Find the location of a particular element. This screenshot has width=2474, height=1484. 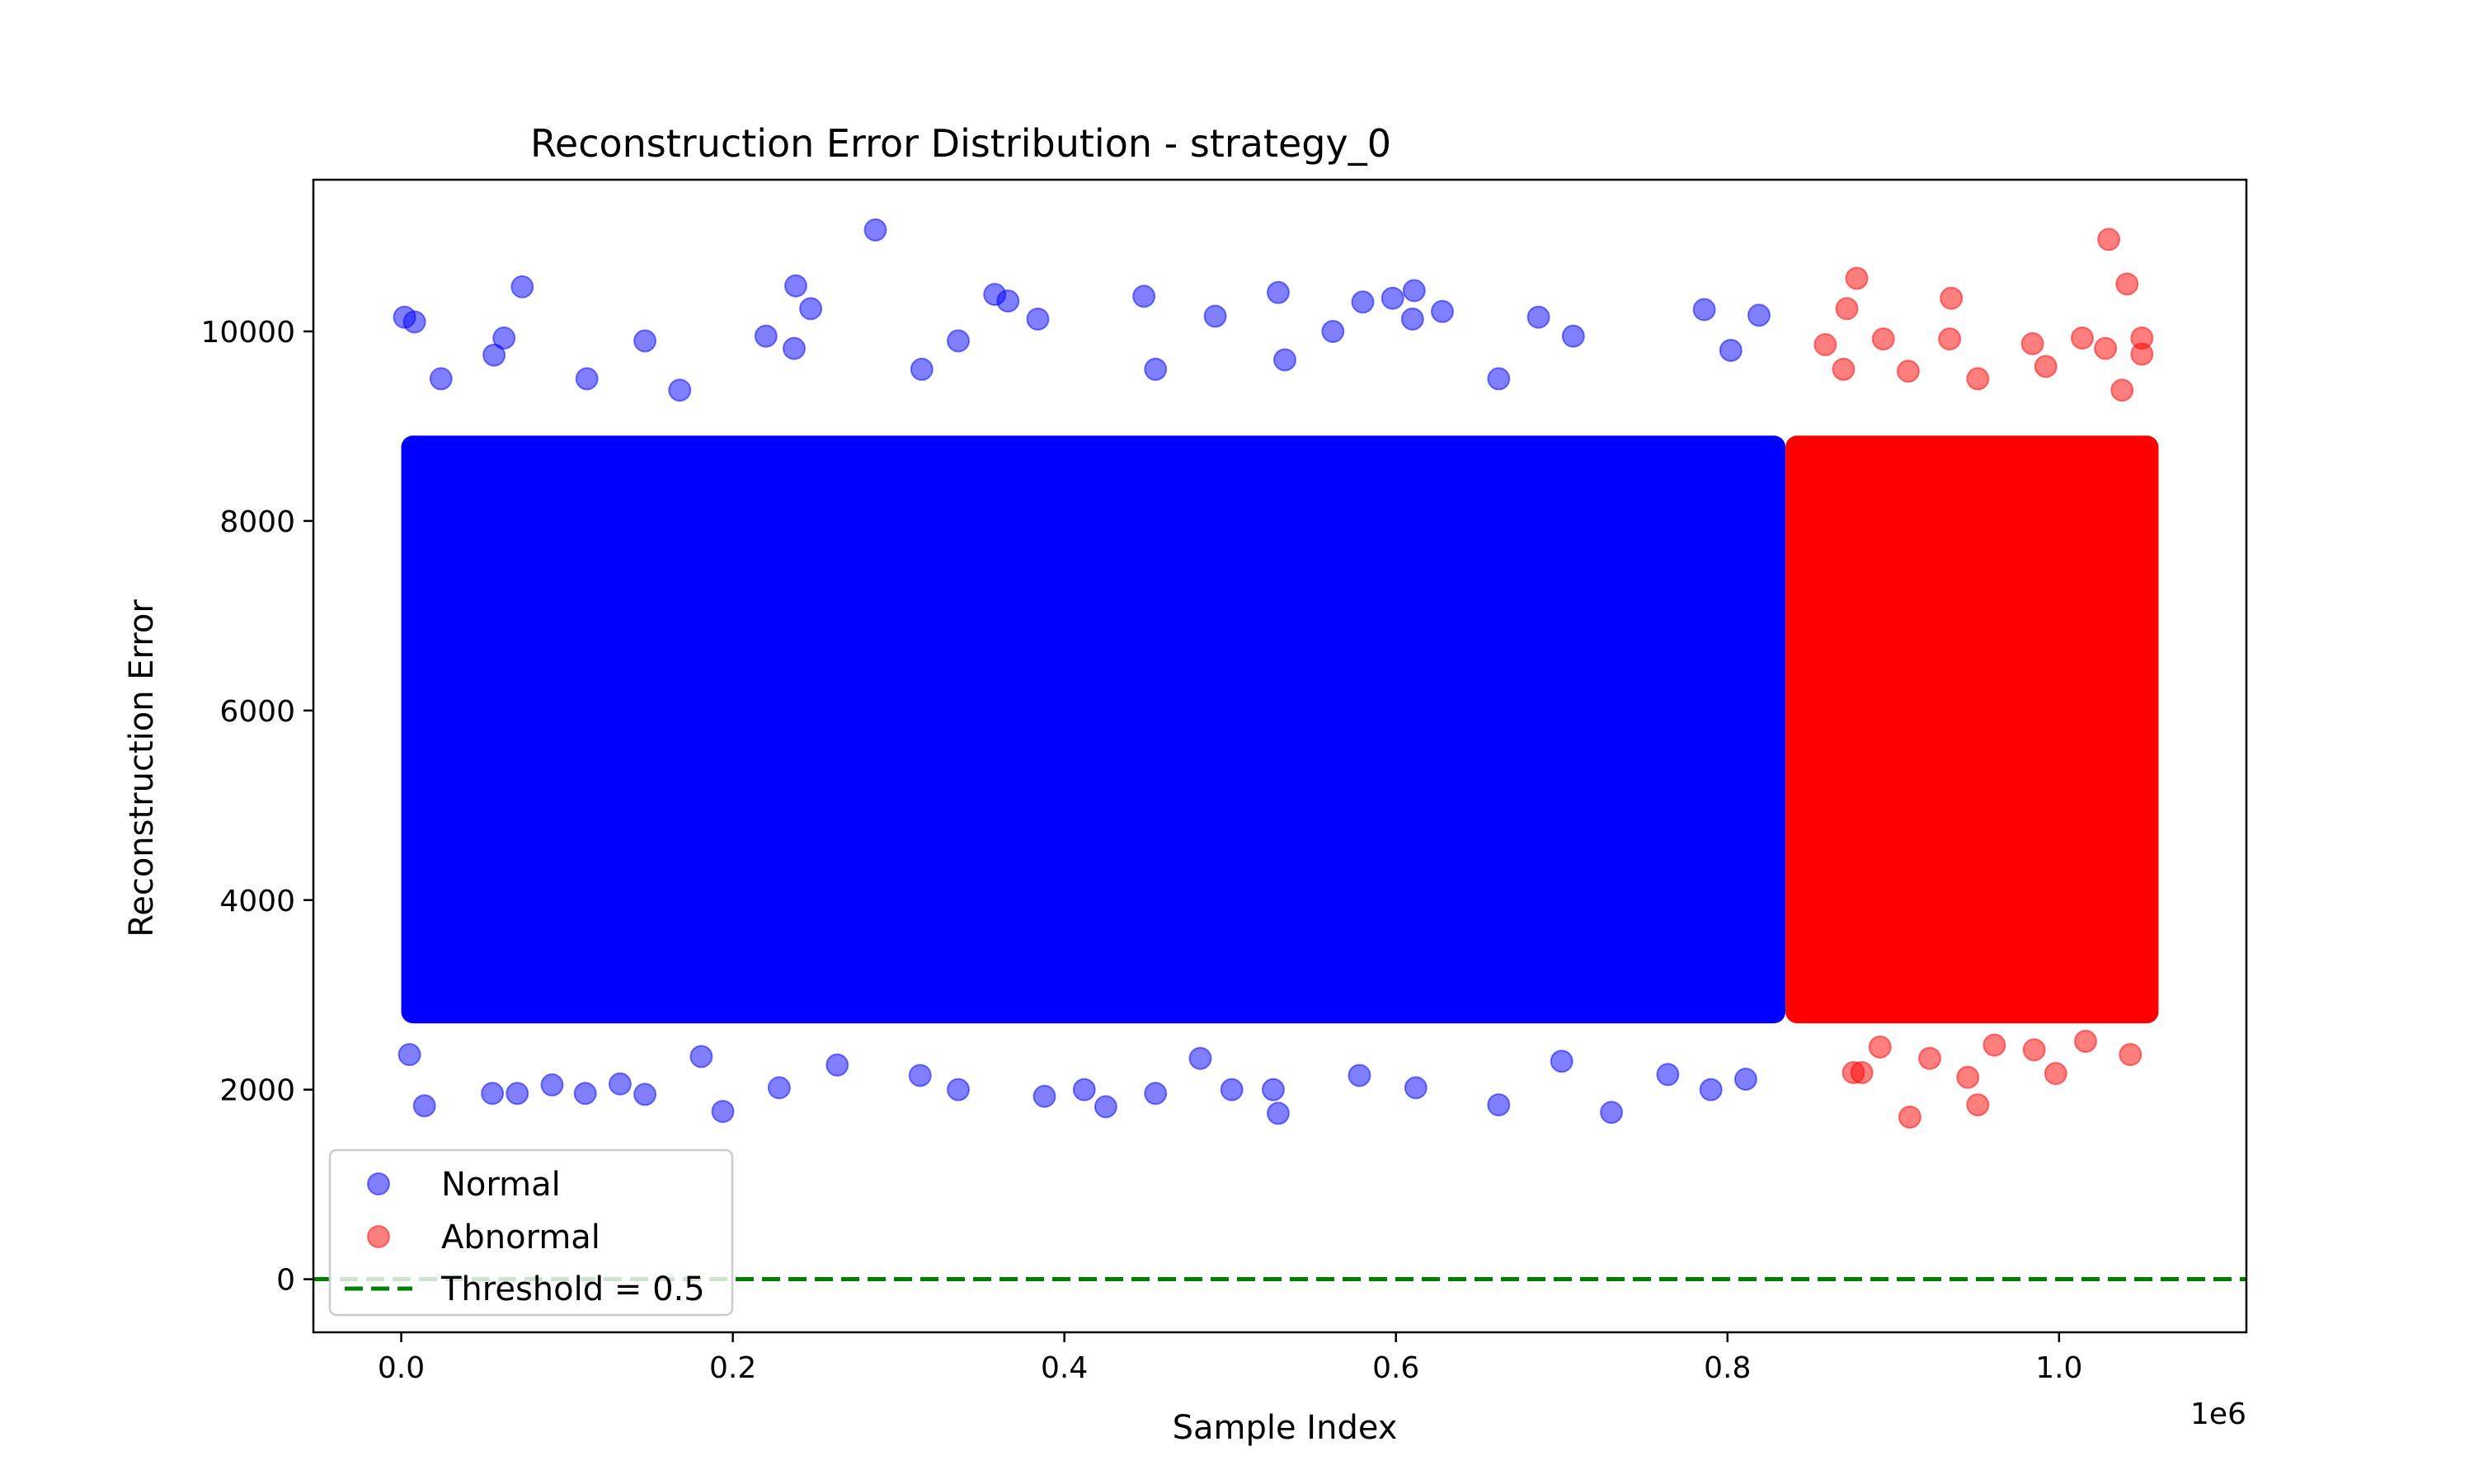

legend: Normal Abnormal Threshold = 0.5 is located at coordinates (531, 1232).